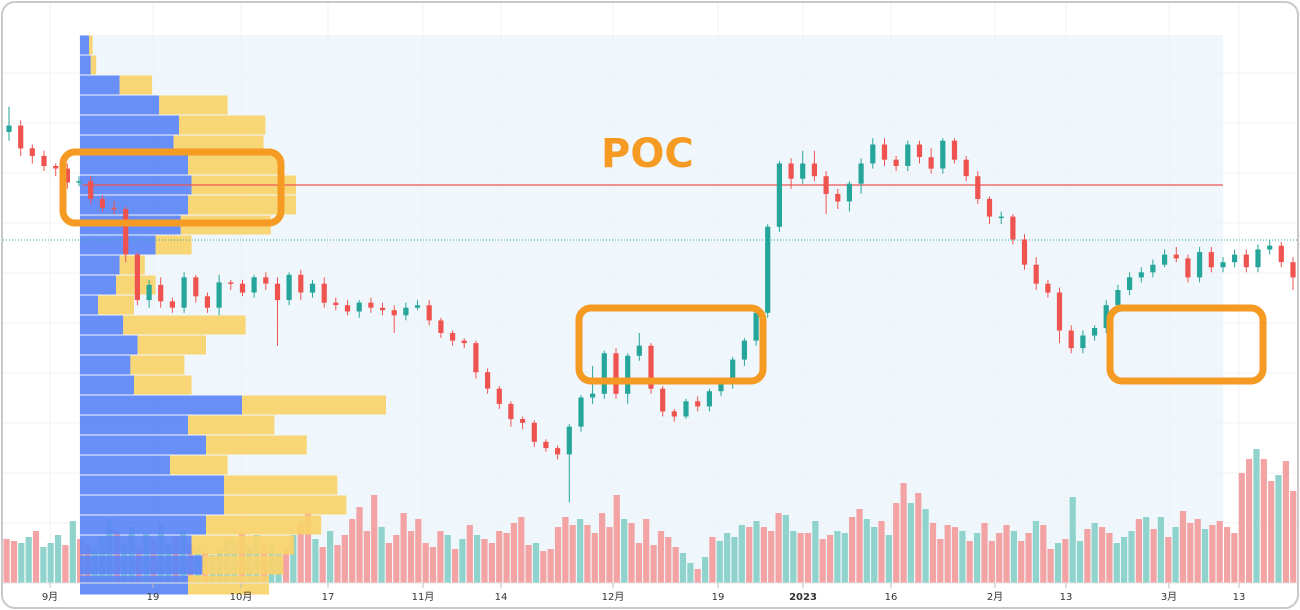 This screenshot has width=1300, height=610. I want to click on poc-label: POC, so click(647, 154).